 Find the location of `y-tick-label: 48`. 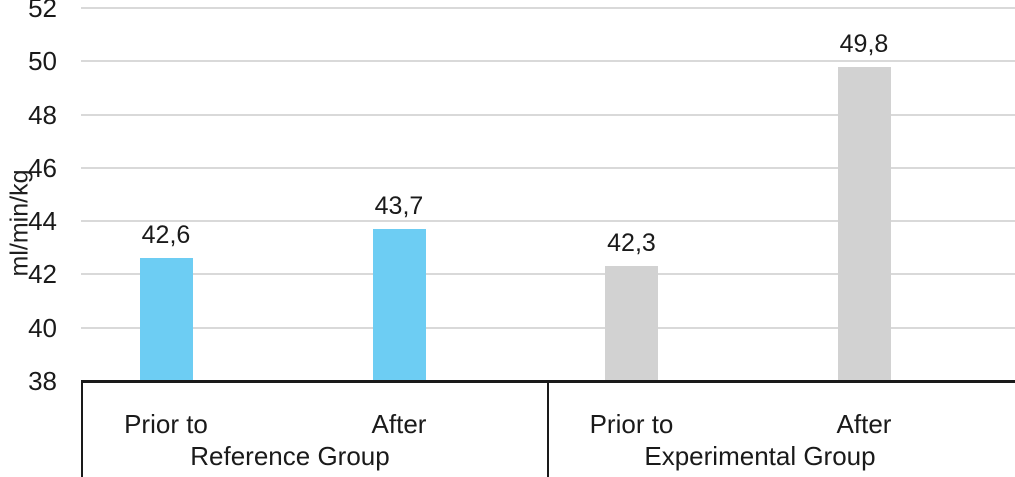

y-tick-label: 48 is located at coordinates (42, 114).